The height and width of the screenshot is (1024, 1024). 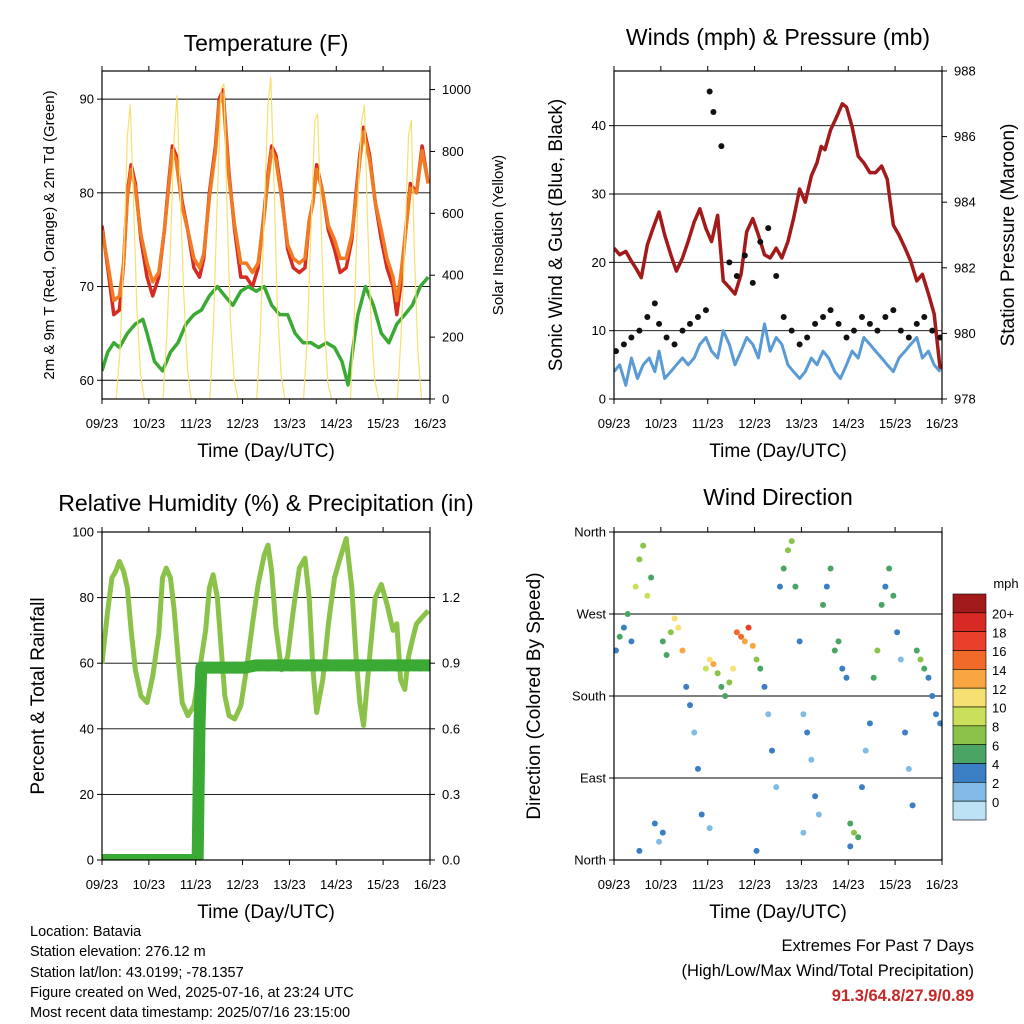 What do you see at coordinates (848, 884) in the screenshot?
I see `x-tick-label: 14/23` at bounding box center [848, 884].